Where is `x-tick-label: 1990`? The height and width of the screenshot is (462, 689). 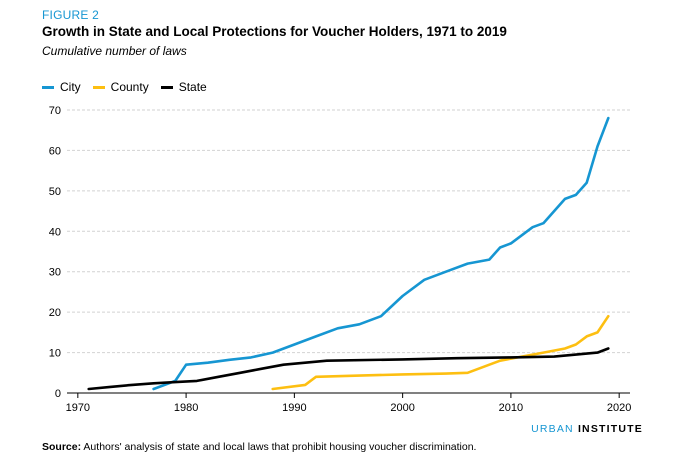
x-tick-label: 1990 is located at coordinates (294, 408).